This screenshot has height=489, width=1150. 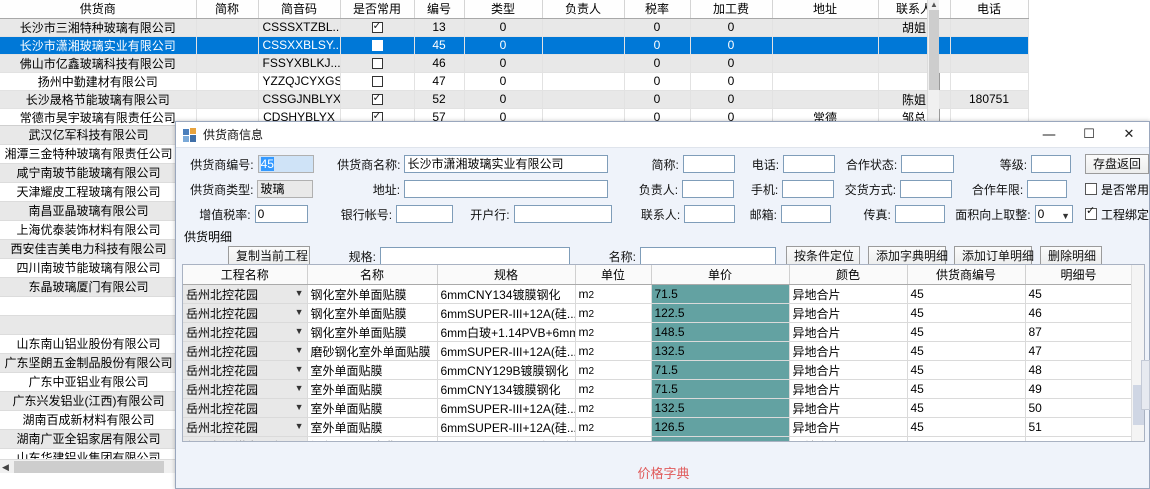 What do you see at coordinates (989, 99) in the screenshot?
I see `phone-cell: 180751` at bounding box center [989, 99].